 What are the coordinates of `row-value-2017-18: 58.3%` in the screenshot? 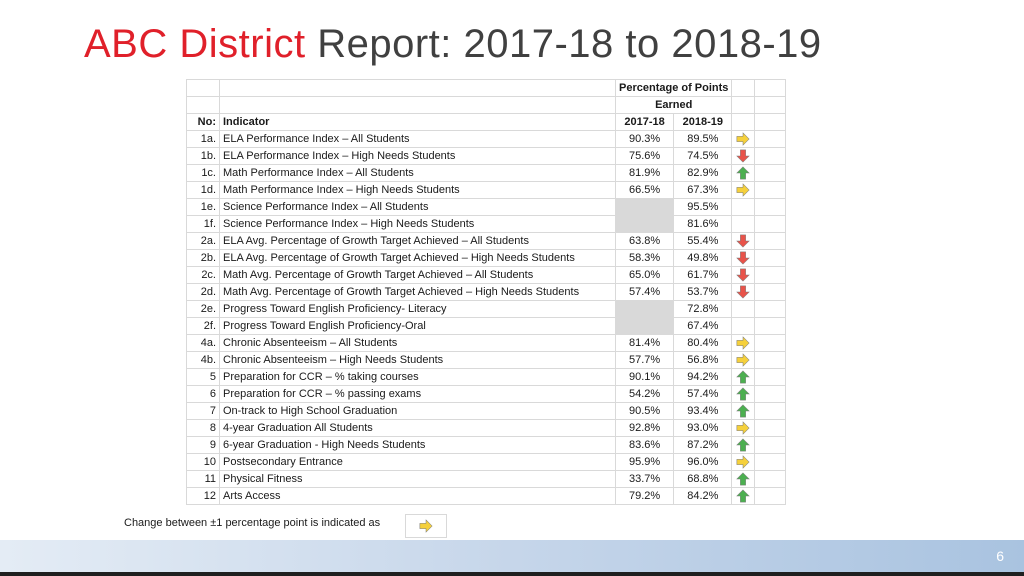 It's located at (644, 258).